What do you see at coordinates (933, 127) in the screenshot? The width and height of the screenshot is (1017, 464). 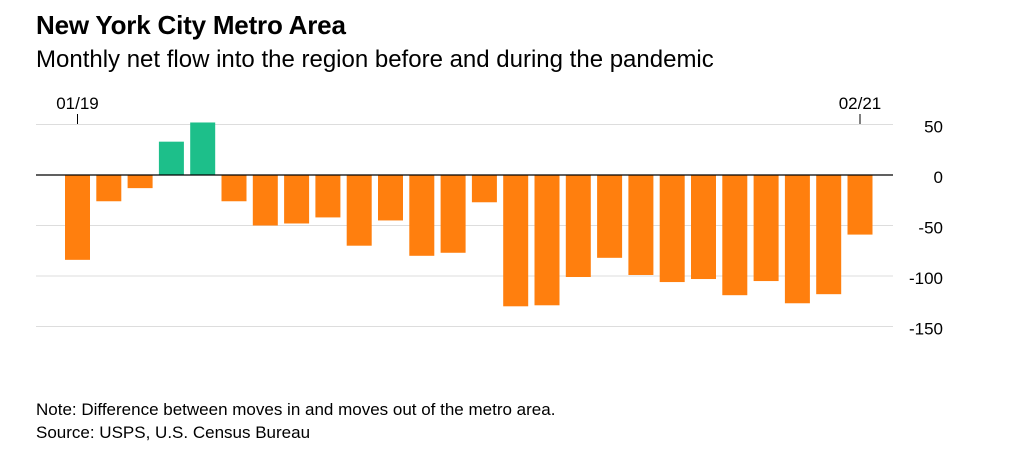 I see `y-tick-label: 50` at bounding box center [933, 127].